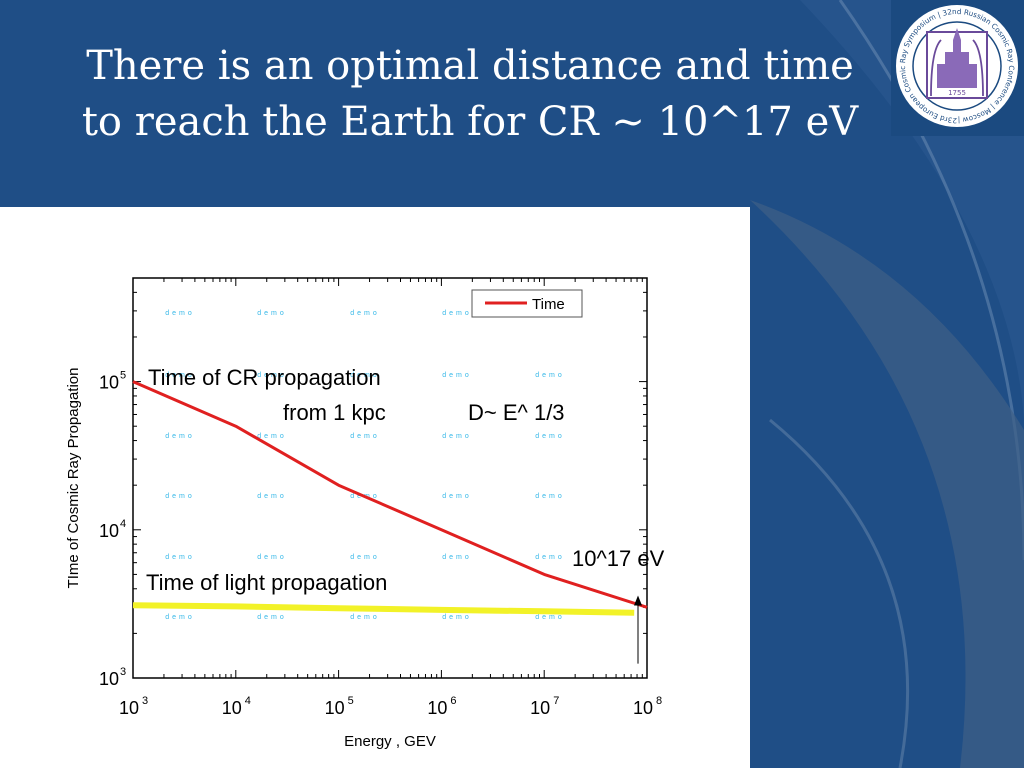 The width and height of the screenshot is (1024, 768). I want to click on annotation-diffusion: D~ E^ 1/3, so click(516, 412).